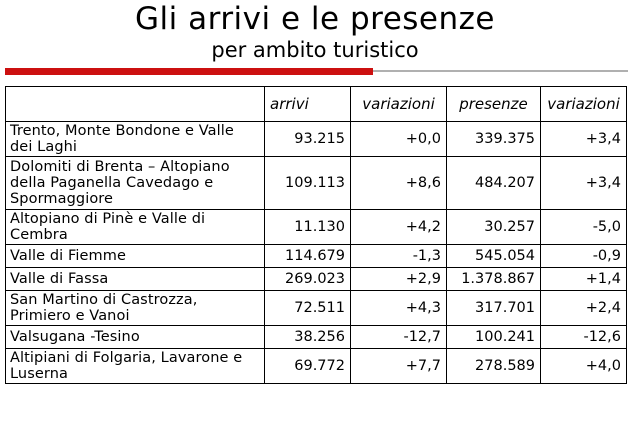 The width and height of the screenshot is (630, 429). Describe the element at coordinates (135, 337) in the screenshot. I see `row-name-cell: Valsugana -Tesino` at that location.